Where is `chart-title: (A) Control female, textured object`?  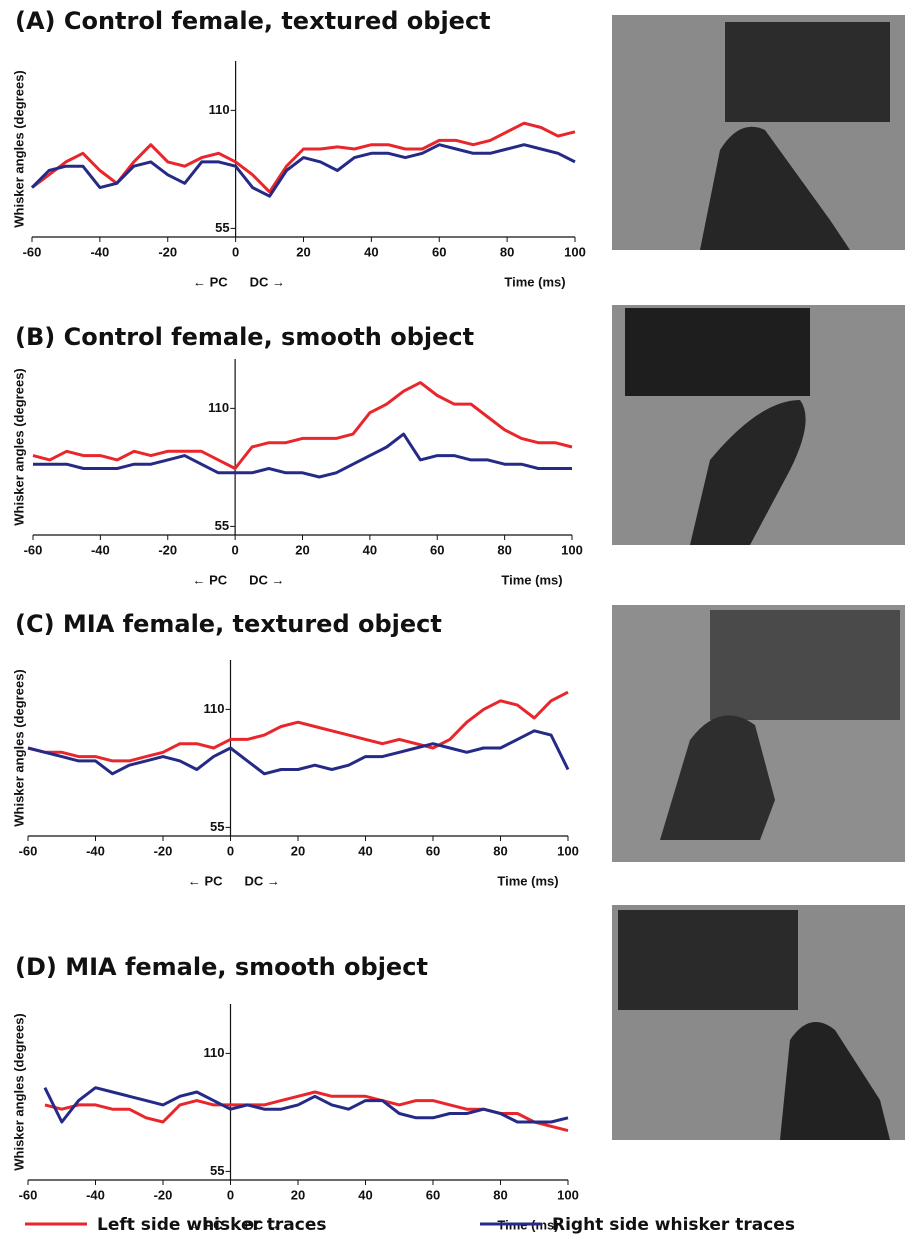 chart-title: (A) Control female, textured object is located at coordinates (253, 21).